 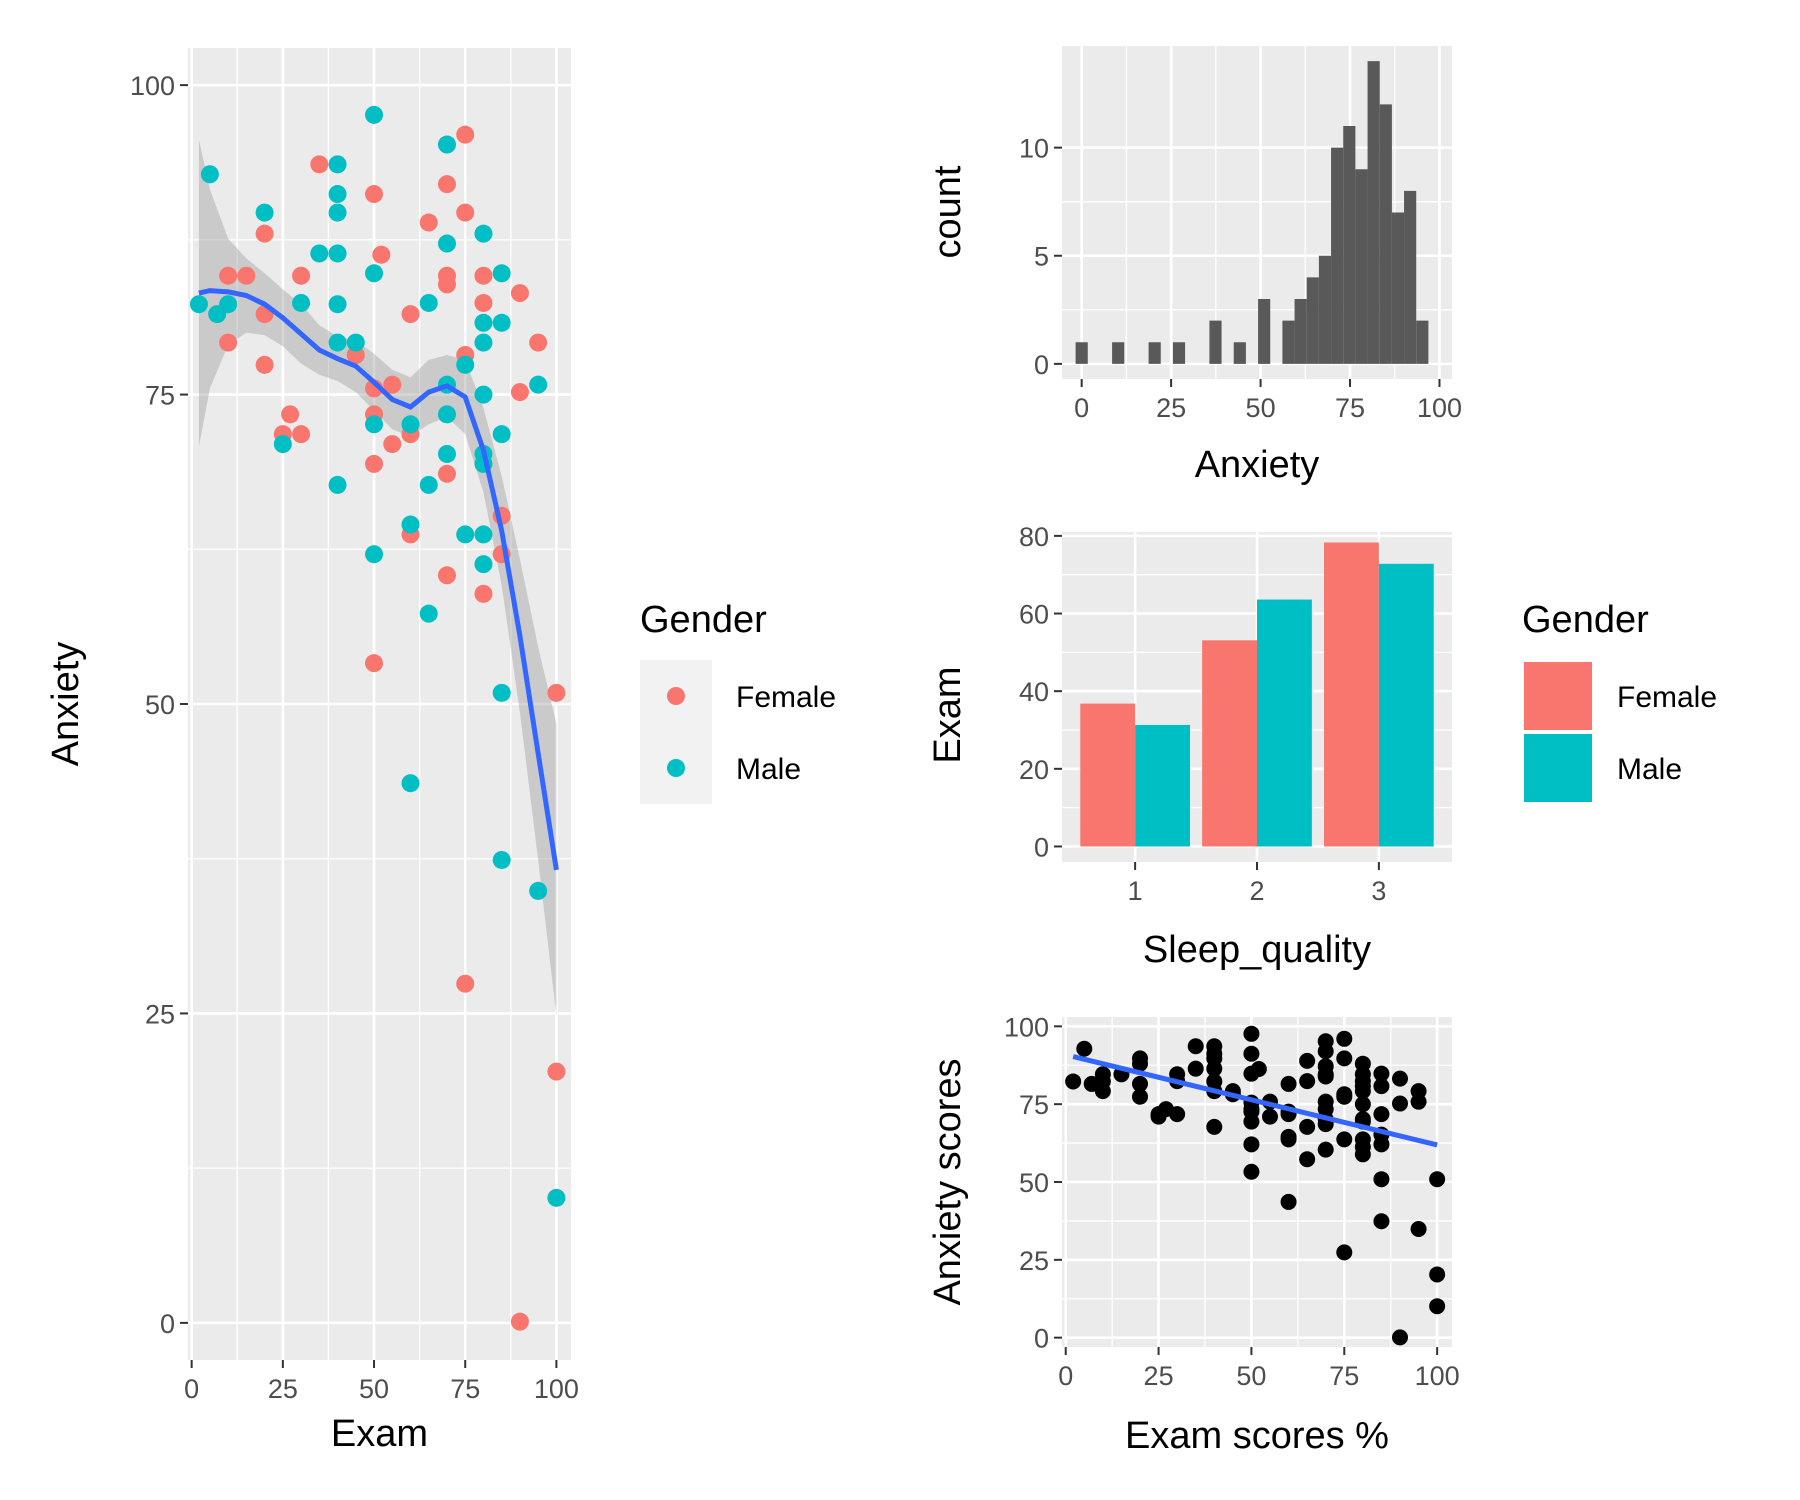 I want to click on histogram-y-tick-label: 0, so click(x=1041, y=365).